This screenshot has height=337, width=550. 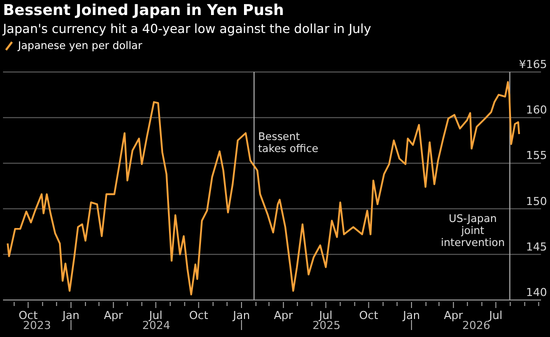 What do you see at coordinates (143, 10) in the screenshot?
I see `chart-title: Bessent Joined Japan in Yen Push` at bounding box center [143, 10].